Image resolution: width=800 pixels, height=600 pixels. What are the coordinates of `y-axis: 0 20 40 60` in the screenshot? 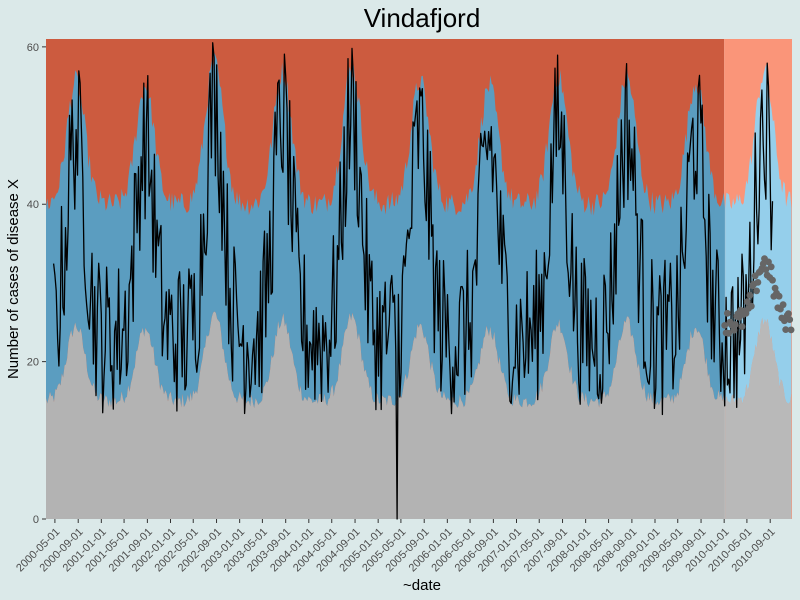 It's located at (36, 284).